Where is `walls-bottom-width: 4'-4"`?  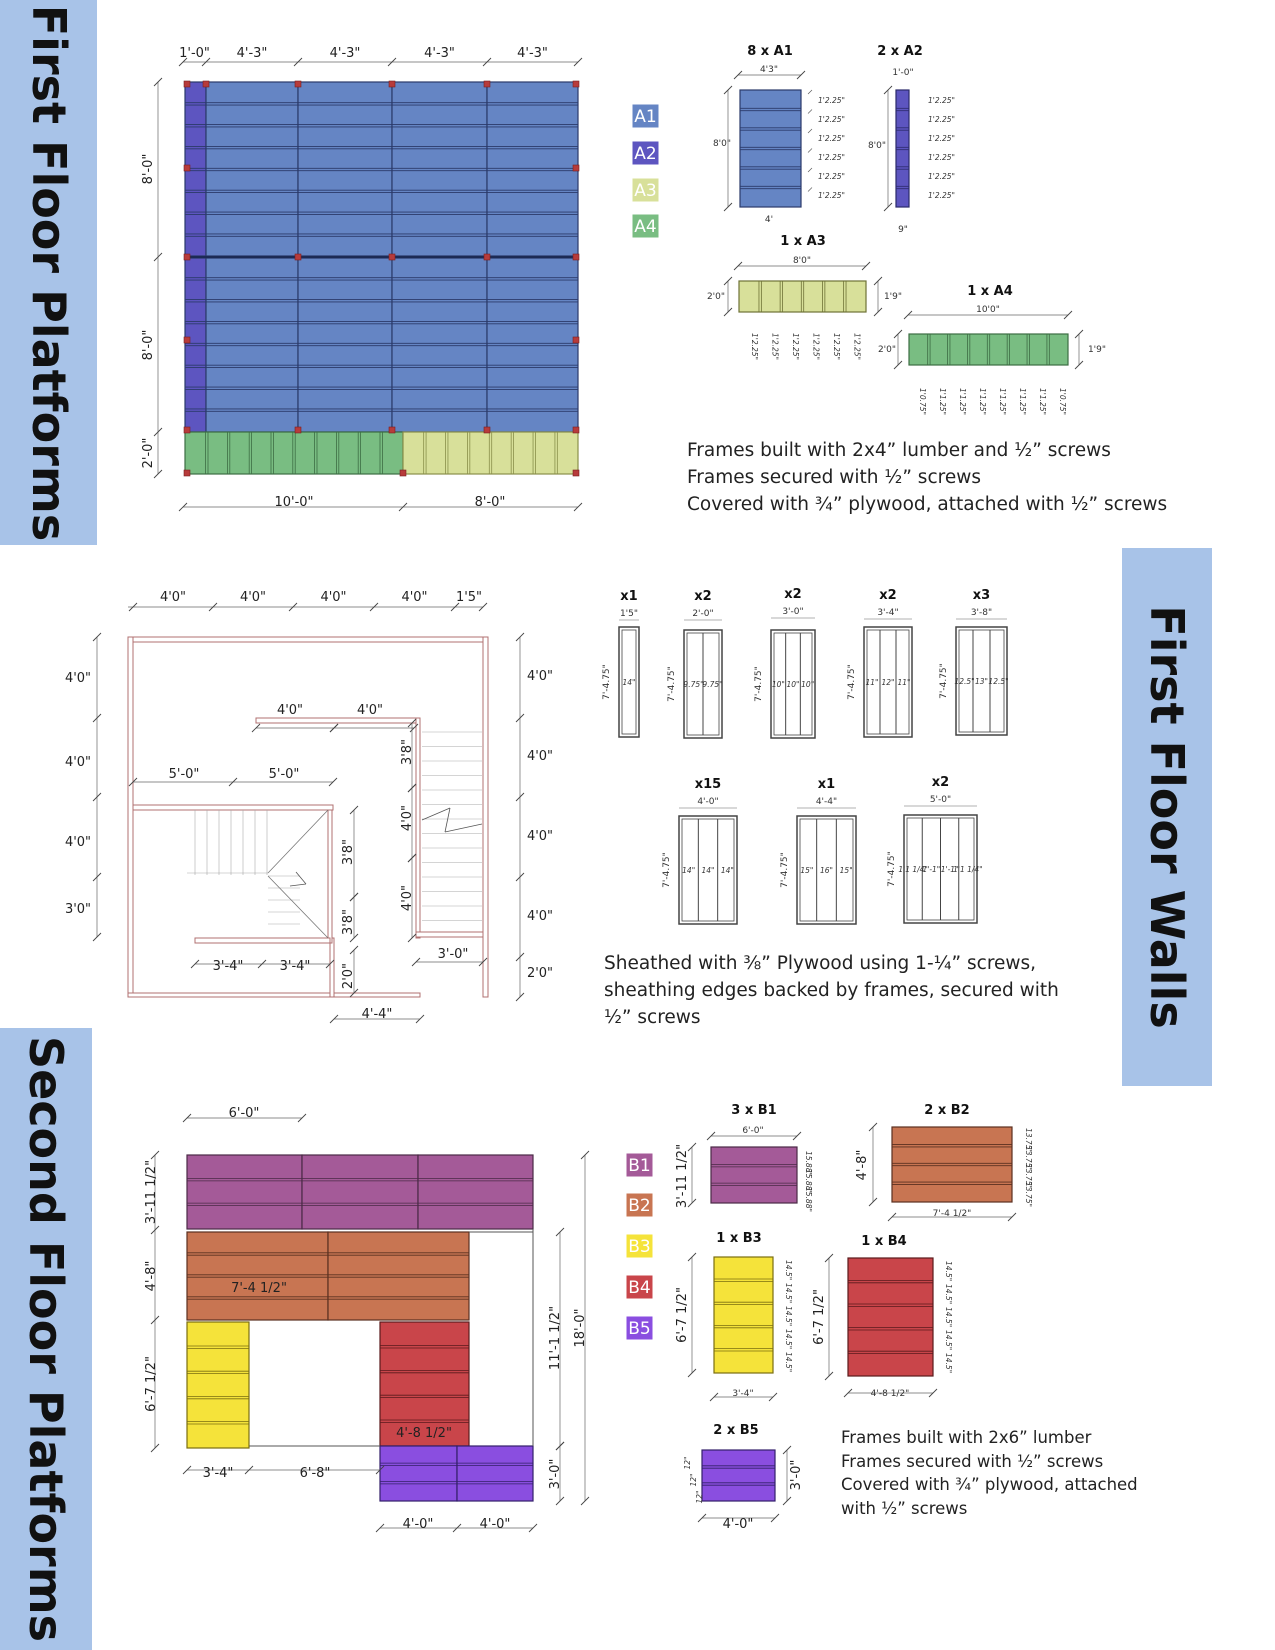 walls-bottom-width: 4'-4" is located at coordinates (377, 1014).